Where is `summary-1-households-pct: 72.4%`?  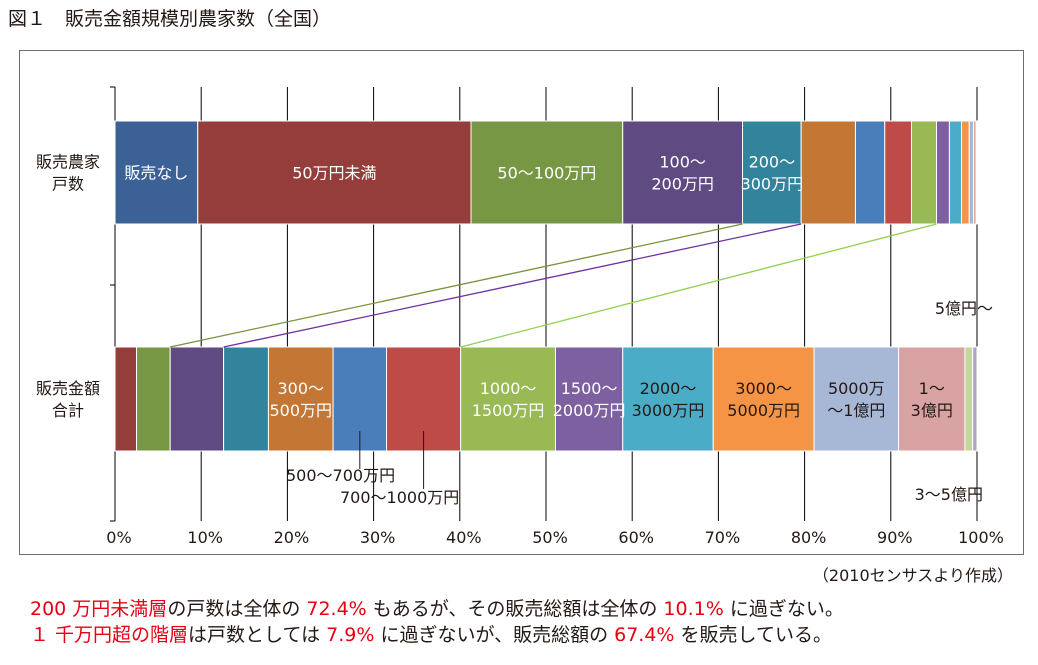
summary-1-households-pct: 72.4% is located at coordinates (336, 609).